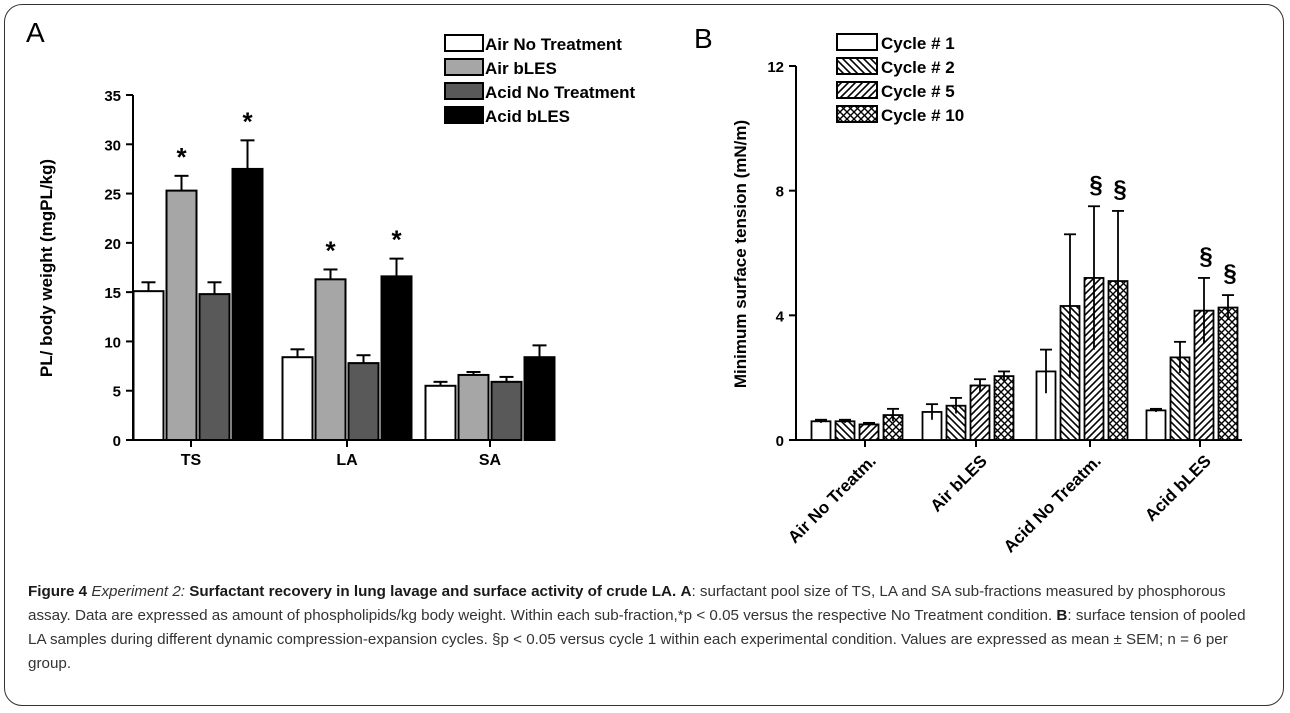  I want to click on caption-a-key: A, so click(686, 591).